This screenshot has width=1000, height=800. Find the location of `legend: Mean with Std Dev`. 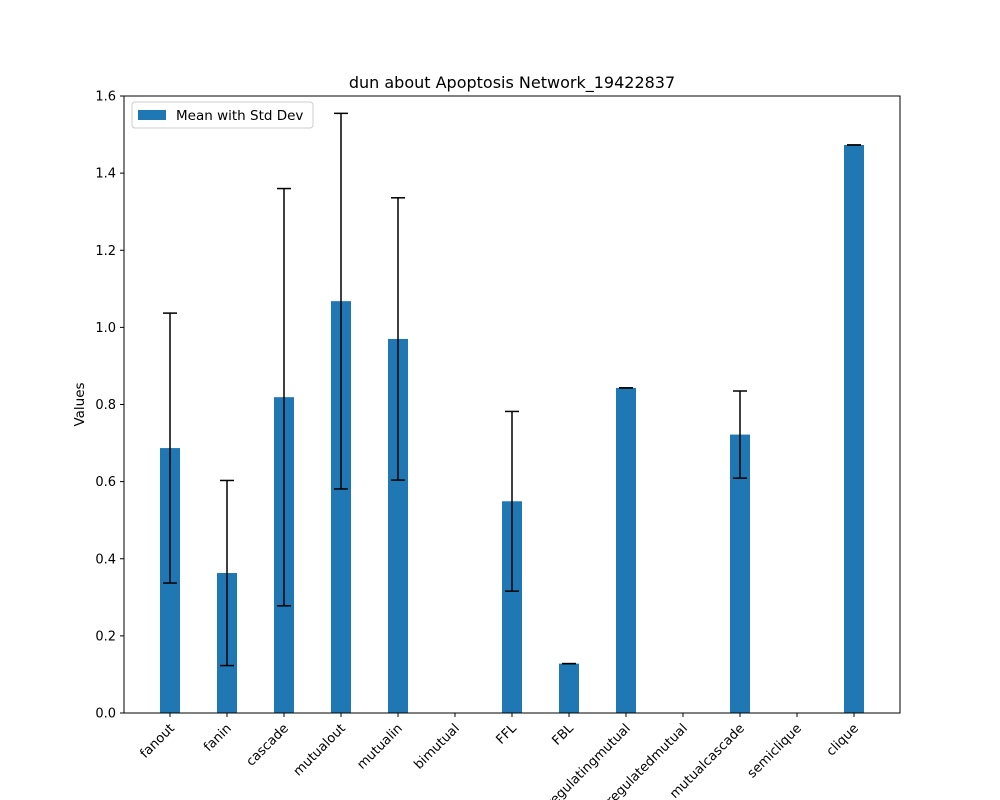

legend: Mean with Std Dev is located at coordinates (222, 115).